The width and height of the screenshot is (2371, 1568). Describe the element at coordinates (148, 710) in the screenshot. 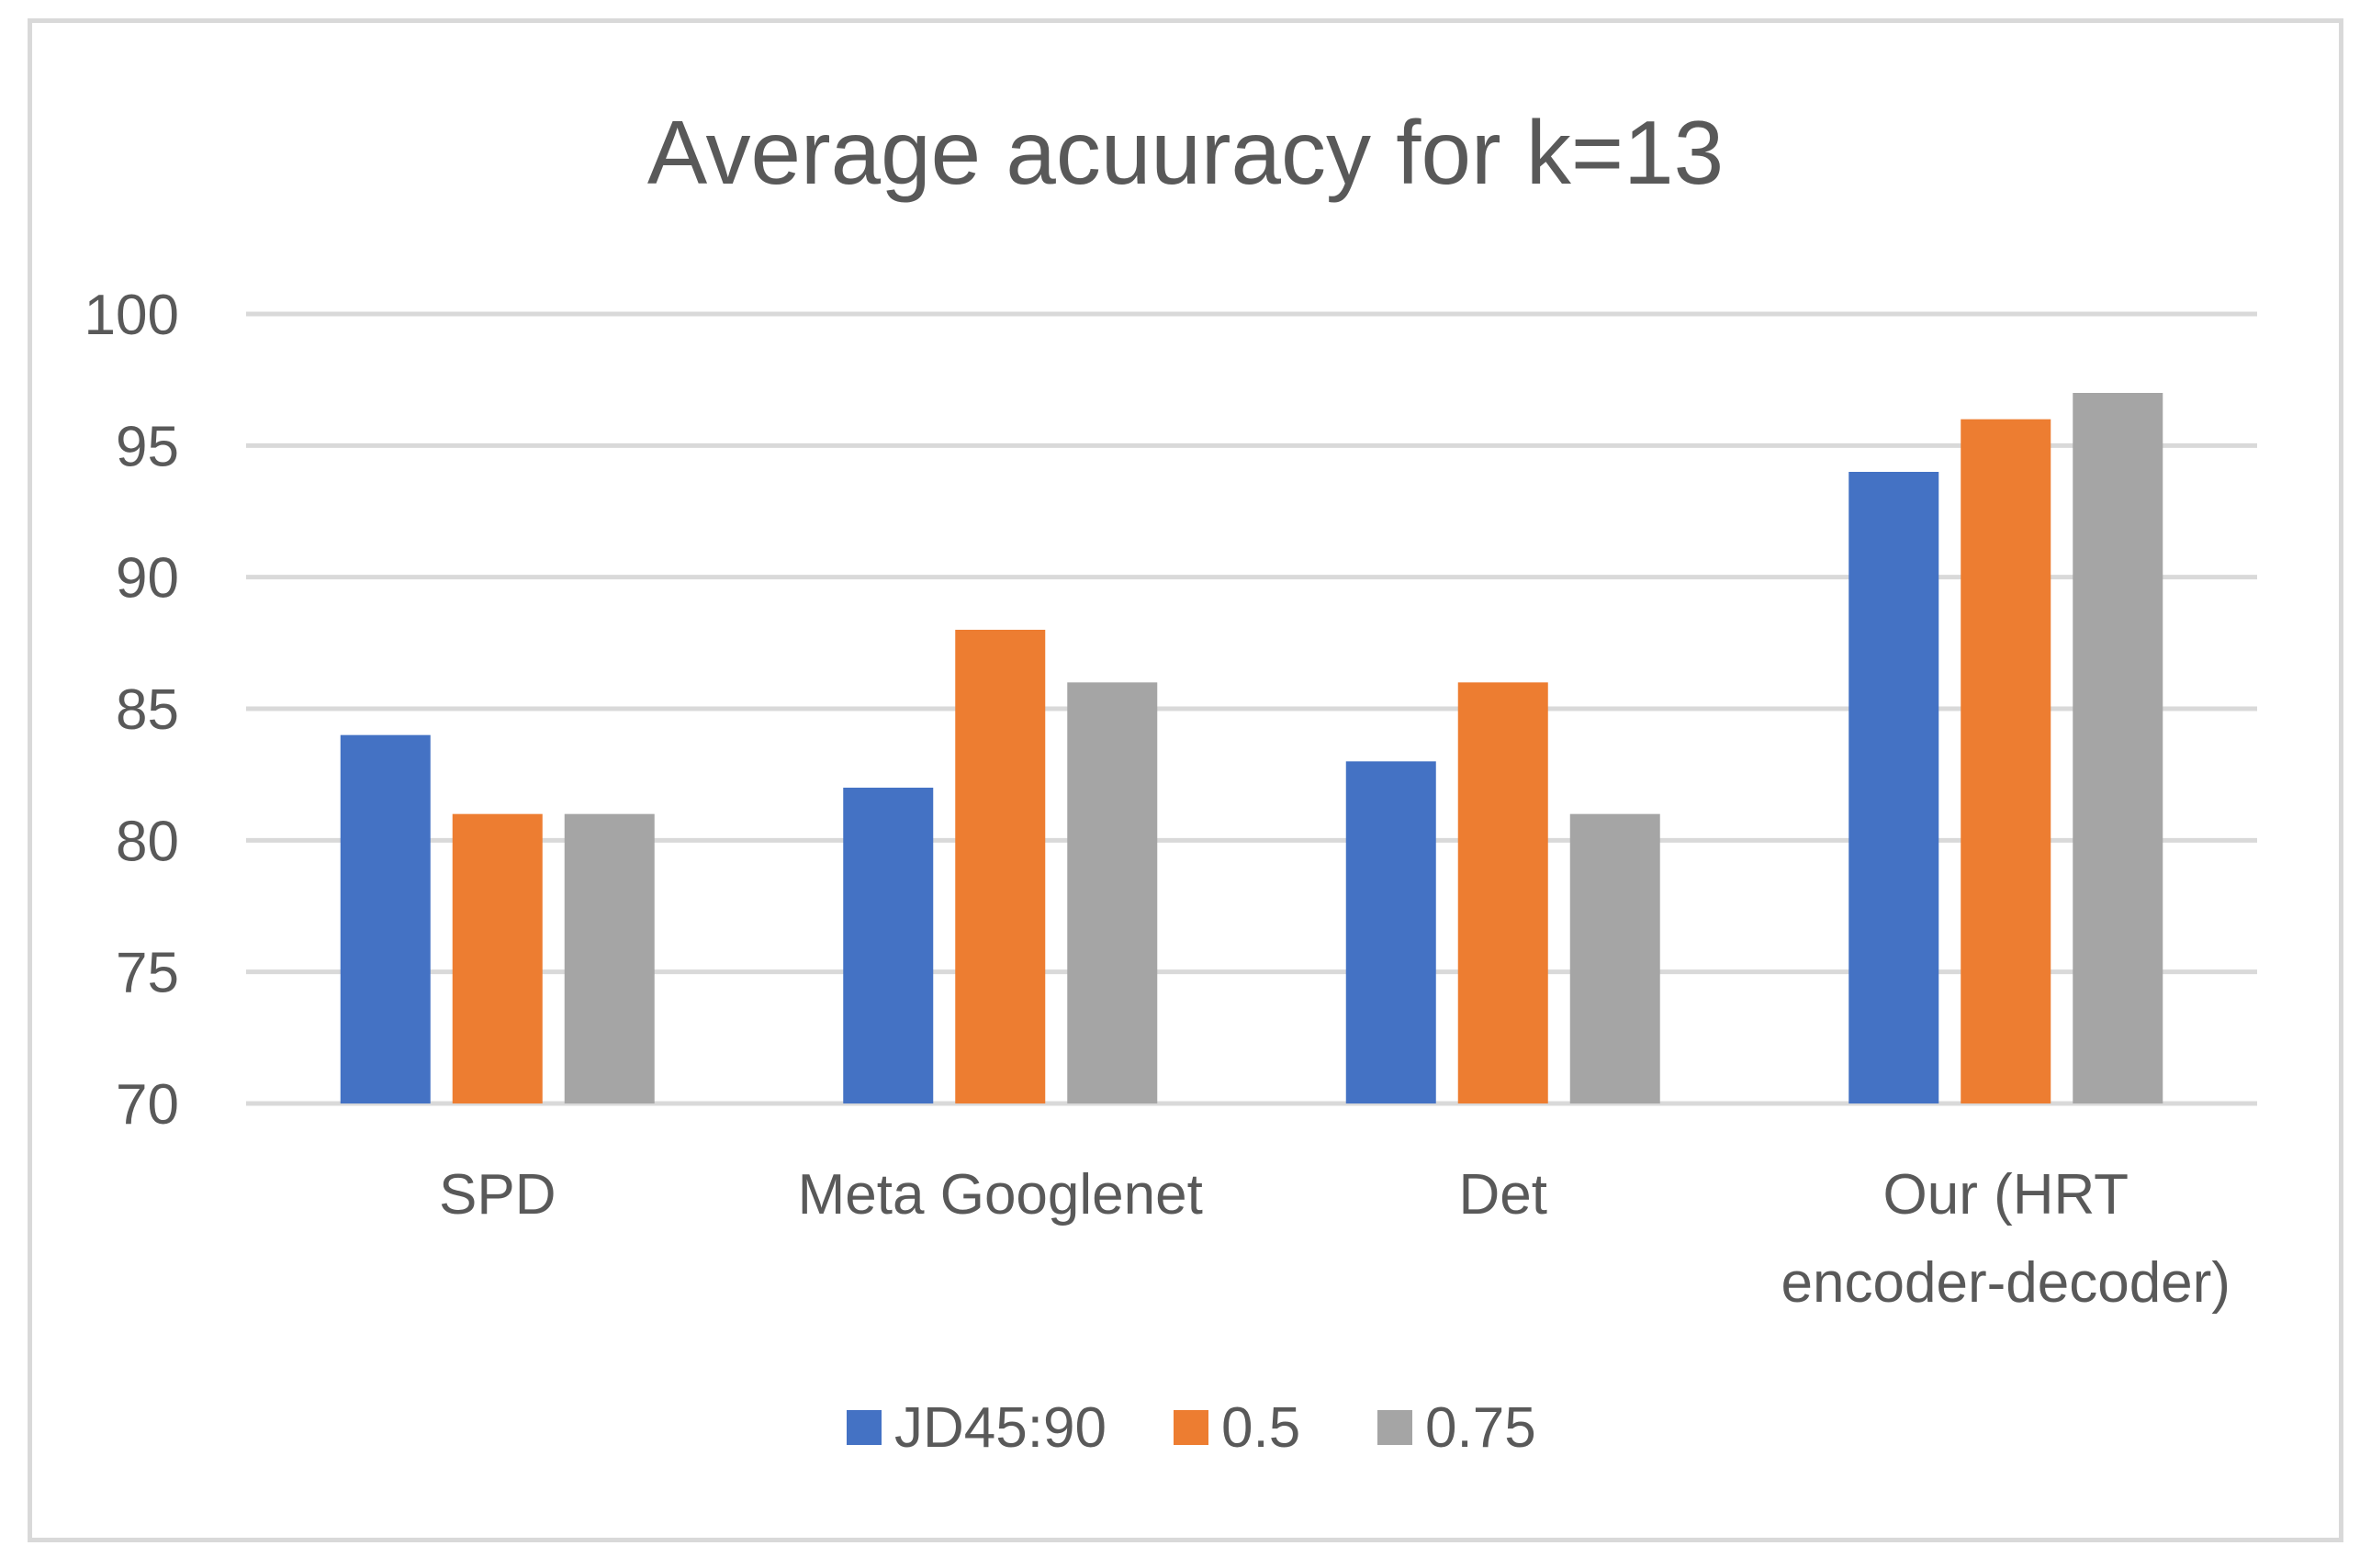

I see `y-tick-label: 85` at that location.